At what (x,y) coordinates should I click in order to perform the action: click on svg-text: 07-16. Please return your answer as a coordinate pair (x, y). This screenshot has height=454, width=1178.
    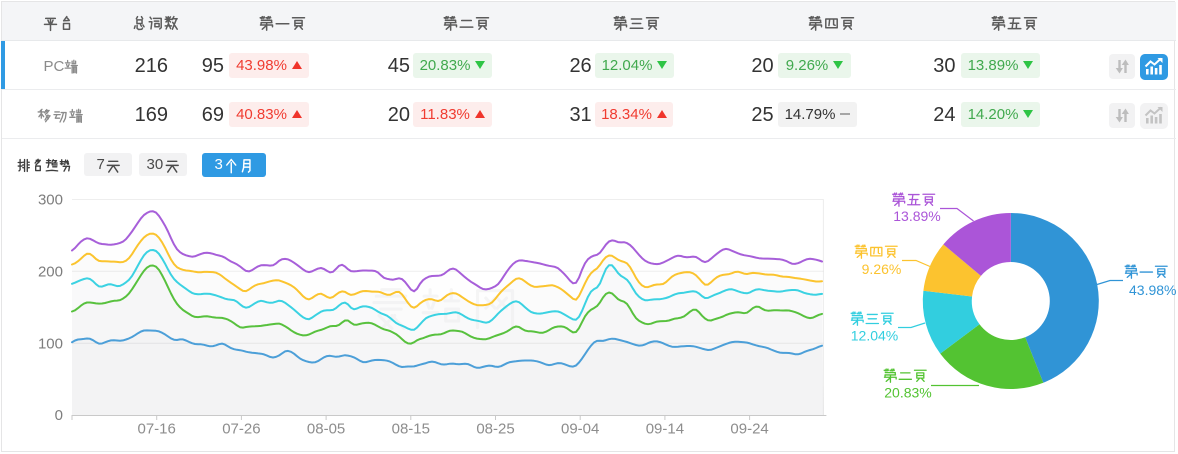
    Looking at the image, I should click on (157, 429).